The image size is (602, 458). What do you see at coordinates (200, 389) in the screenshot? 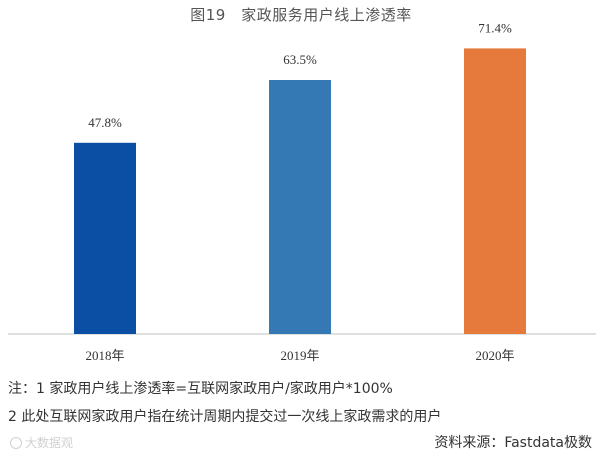
I see `note-formula: 注：1 家政用户线上渗透率=互联网家政用户/家政用户*100%` at bounding box center [200, 389].